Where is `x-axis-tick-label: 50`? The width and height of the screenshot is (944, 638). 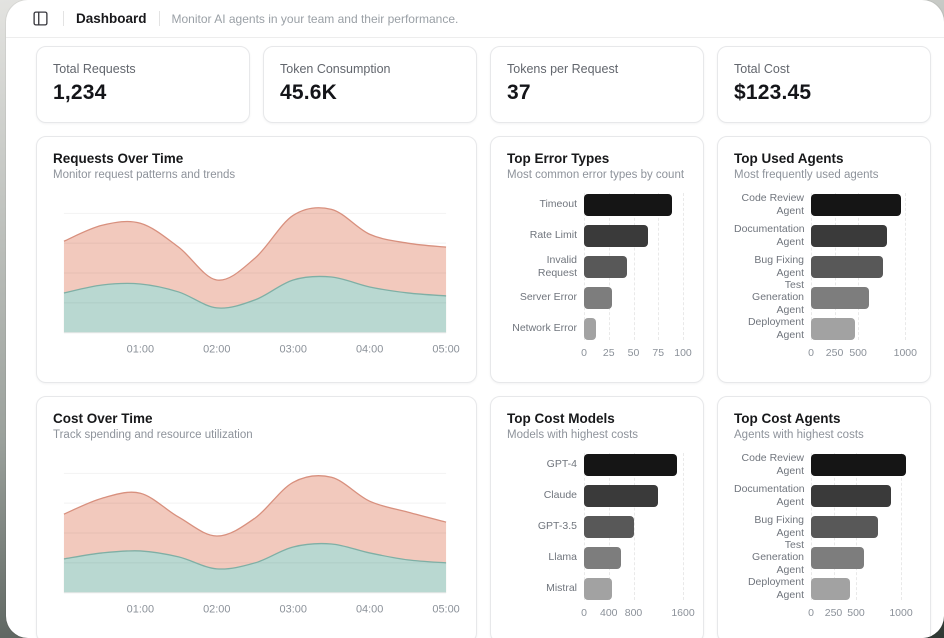
x-axis-tick-label: 50 is located at coordinates (633, 353).